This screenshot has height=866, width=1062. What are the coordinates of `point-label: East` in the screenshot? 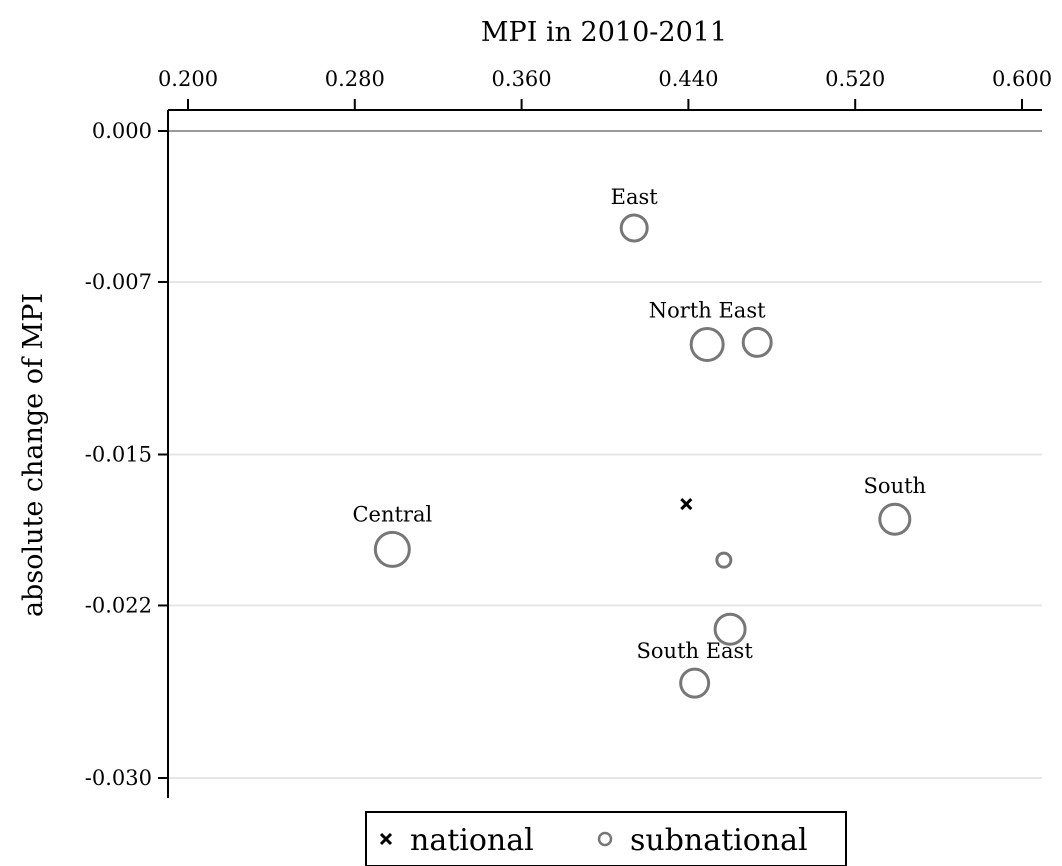 It's located at (635, 197).